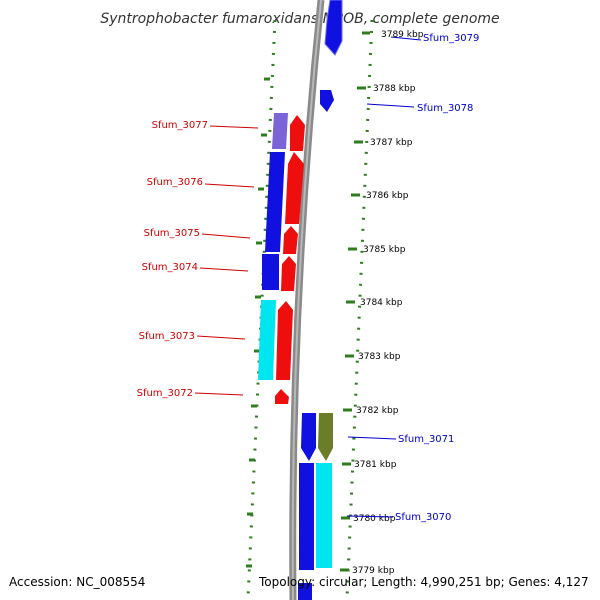 The image size is (600, 600). Describe the element at coordinates (402, 35) in the screenshot. I see `tick-label: 3789 kbp` at that location.